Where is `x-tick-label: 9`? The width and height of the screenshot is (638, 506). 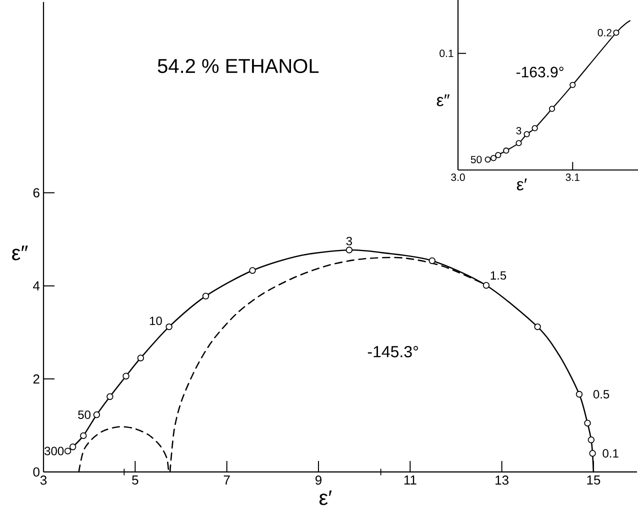 x-tick-label: 9 is located at coordinates (318, 480).